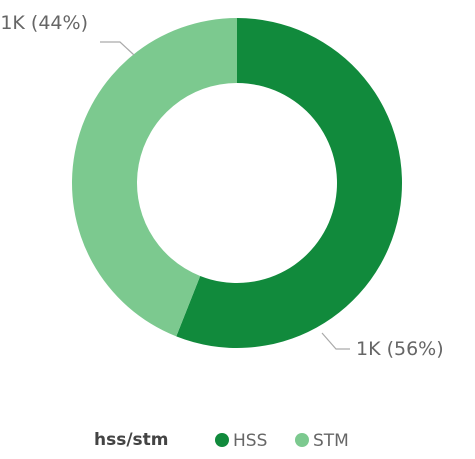 Image resolution: width=475 pixels, height=459 pixels. What do you see at coordinates (331, 441) in the screenshot?
I see `legend-label: STM` at bounding box center [331, 441].